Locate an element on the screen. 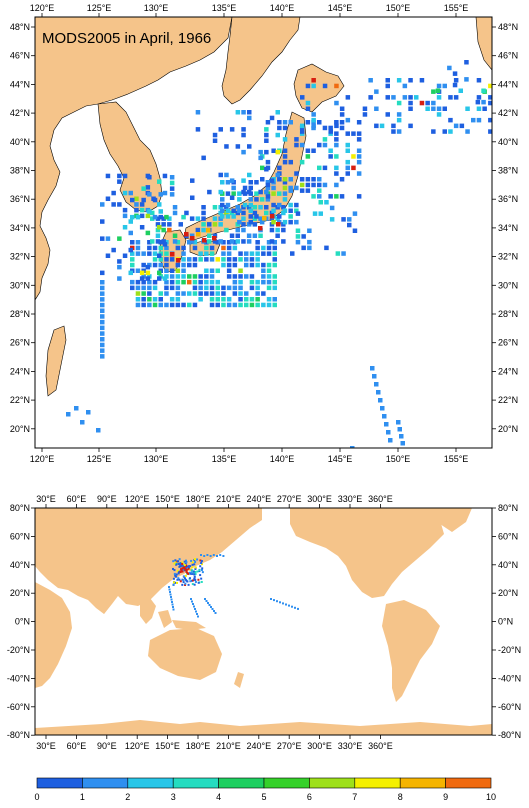 The width and height of the screenshot is (529, 808). colorbar-labels: 0 1 2 3 4 5 6 7 8 9 10 is located at coordinates (265, 797).